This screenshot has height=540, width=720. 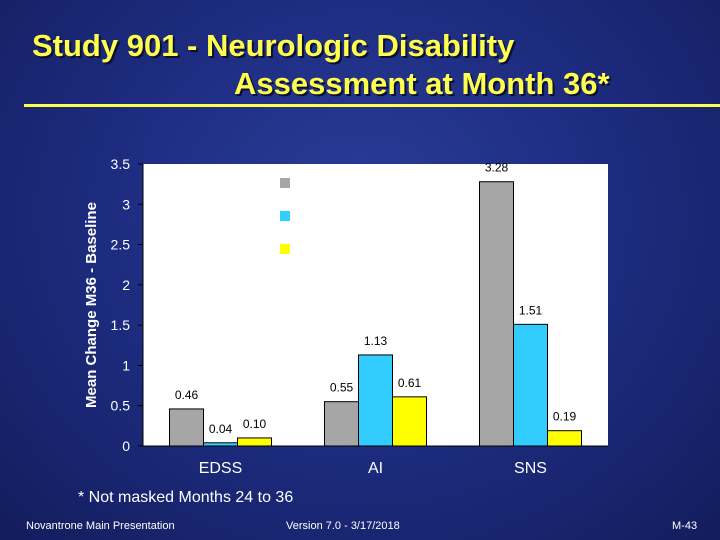 I want to click on y-tick-label: 3.5, so click(x=121, y=164).